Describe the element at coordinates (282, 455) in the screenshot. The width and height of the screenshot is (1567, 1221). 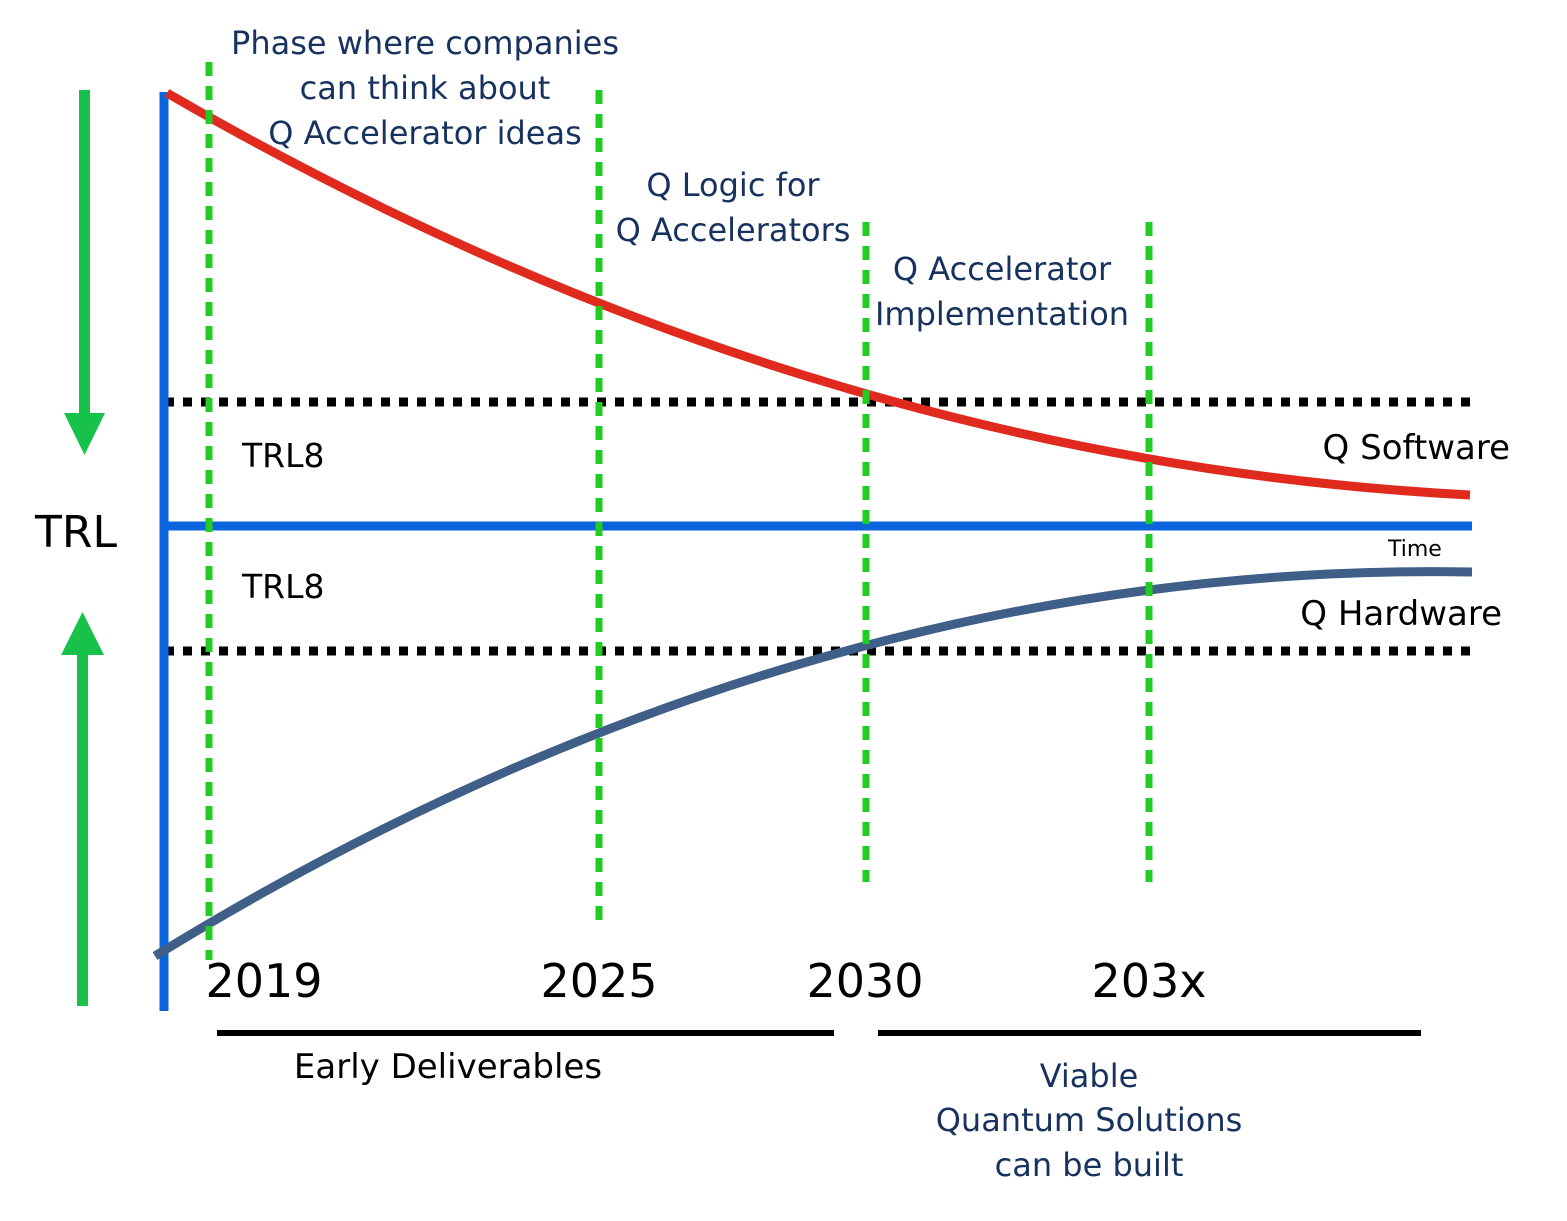
I see `trl8-upper-label: TRL8` at that location.